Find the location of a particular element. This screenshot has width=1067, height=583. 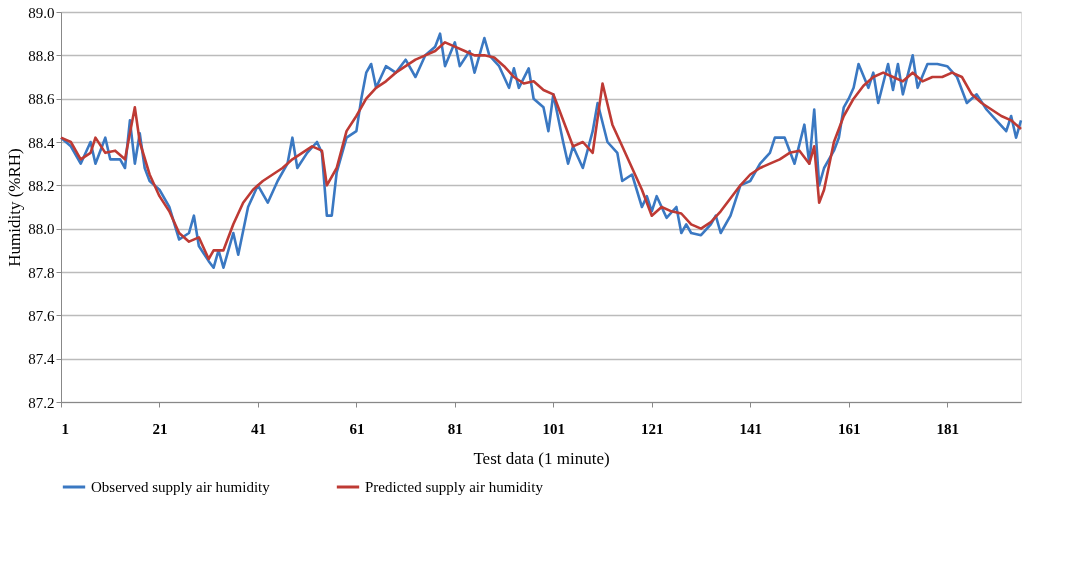

x-tick-label: 21 is located at coordinates (160, 428).